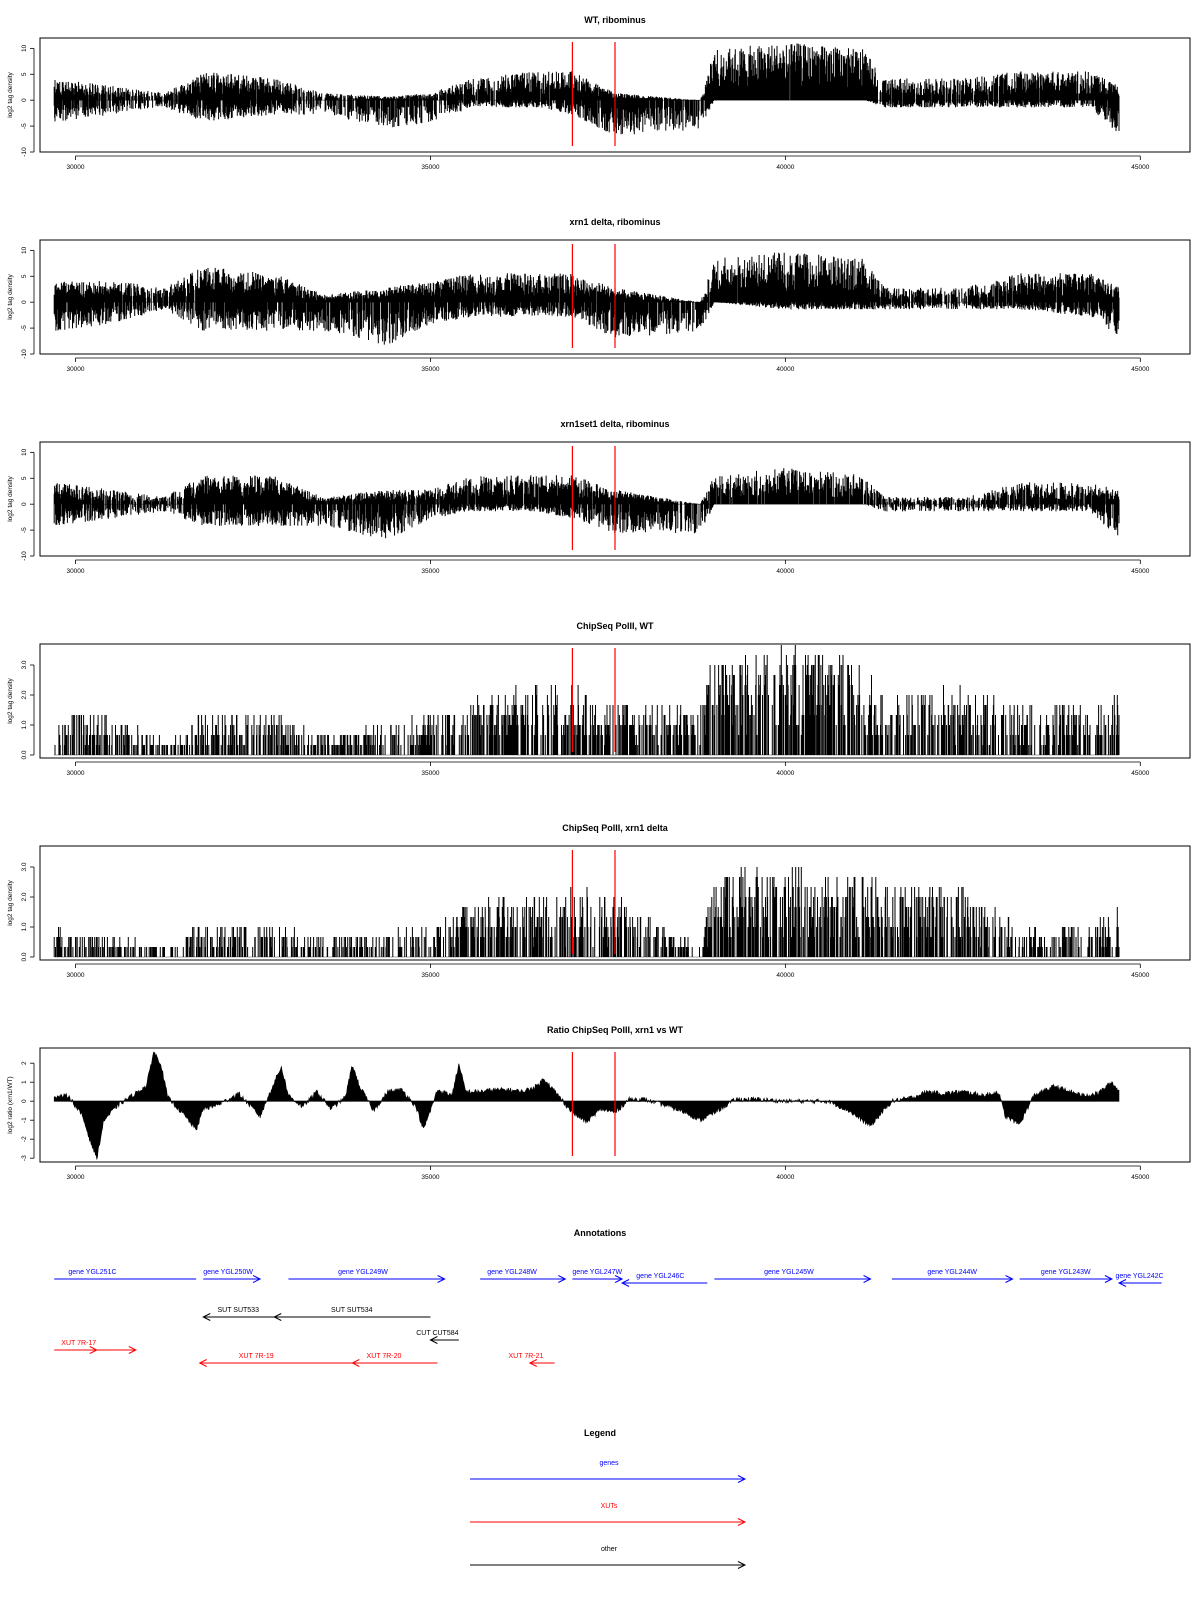 This screenshot has height=1600, width=1200. Describe the element at coordinates (24, 1063) in the screenshot. I see `y-tick-label: 2` at that location.